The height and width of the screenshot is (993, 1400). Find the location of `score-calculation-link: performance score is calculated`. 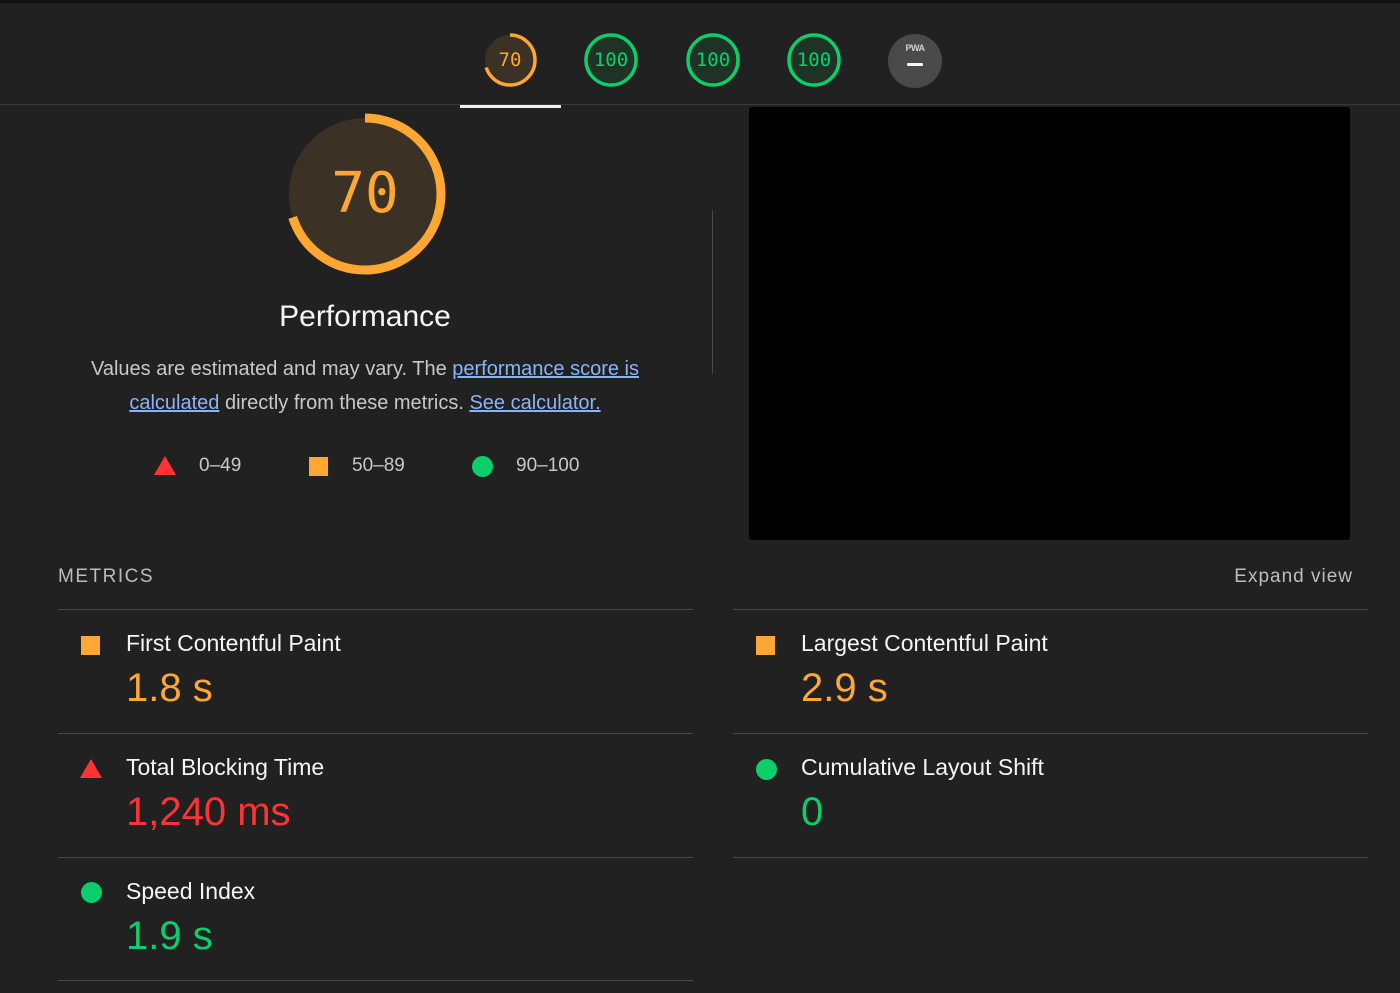

score-calculation-link: performance score is calculated is located at coordinates (384, 386).